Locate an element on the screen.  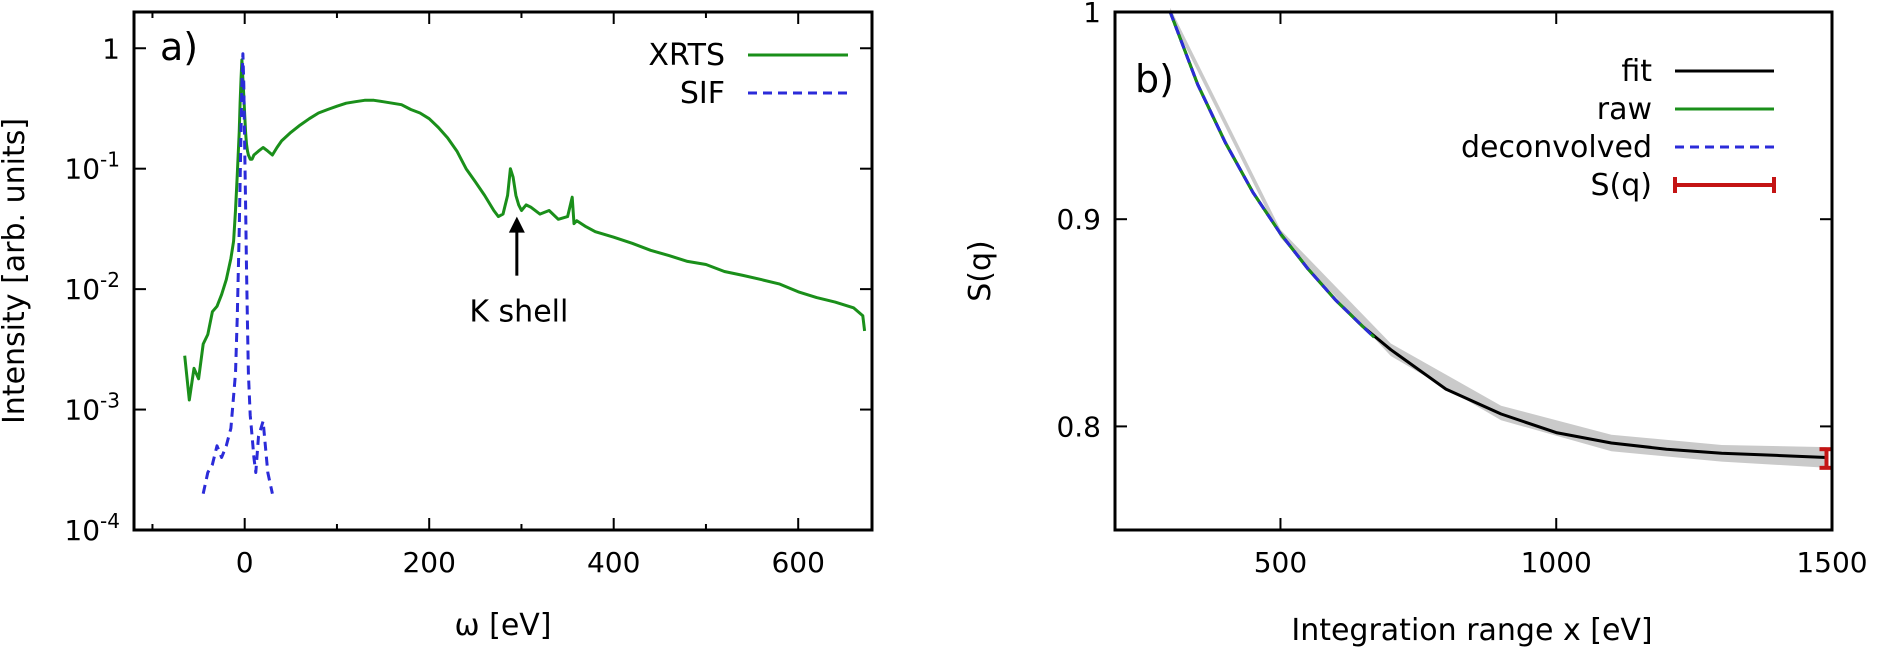
panel-a-y-tick-label: 1 is located at coordinates (111, 48).